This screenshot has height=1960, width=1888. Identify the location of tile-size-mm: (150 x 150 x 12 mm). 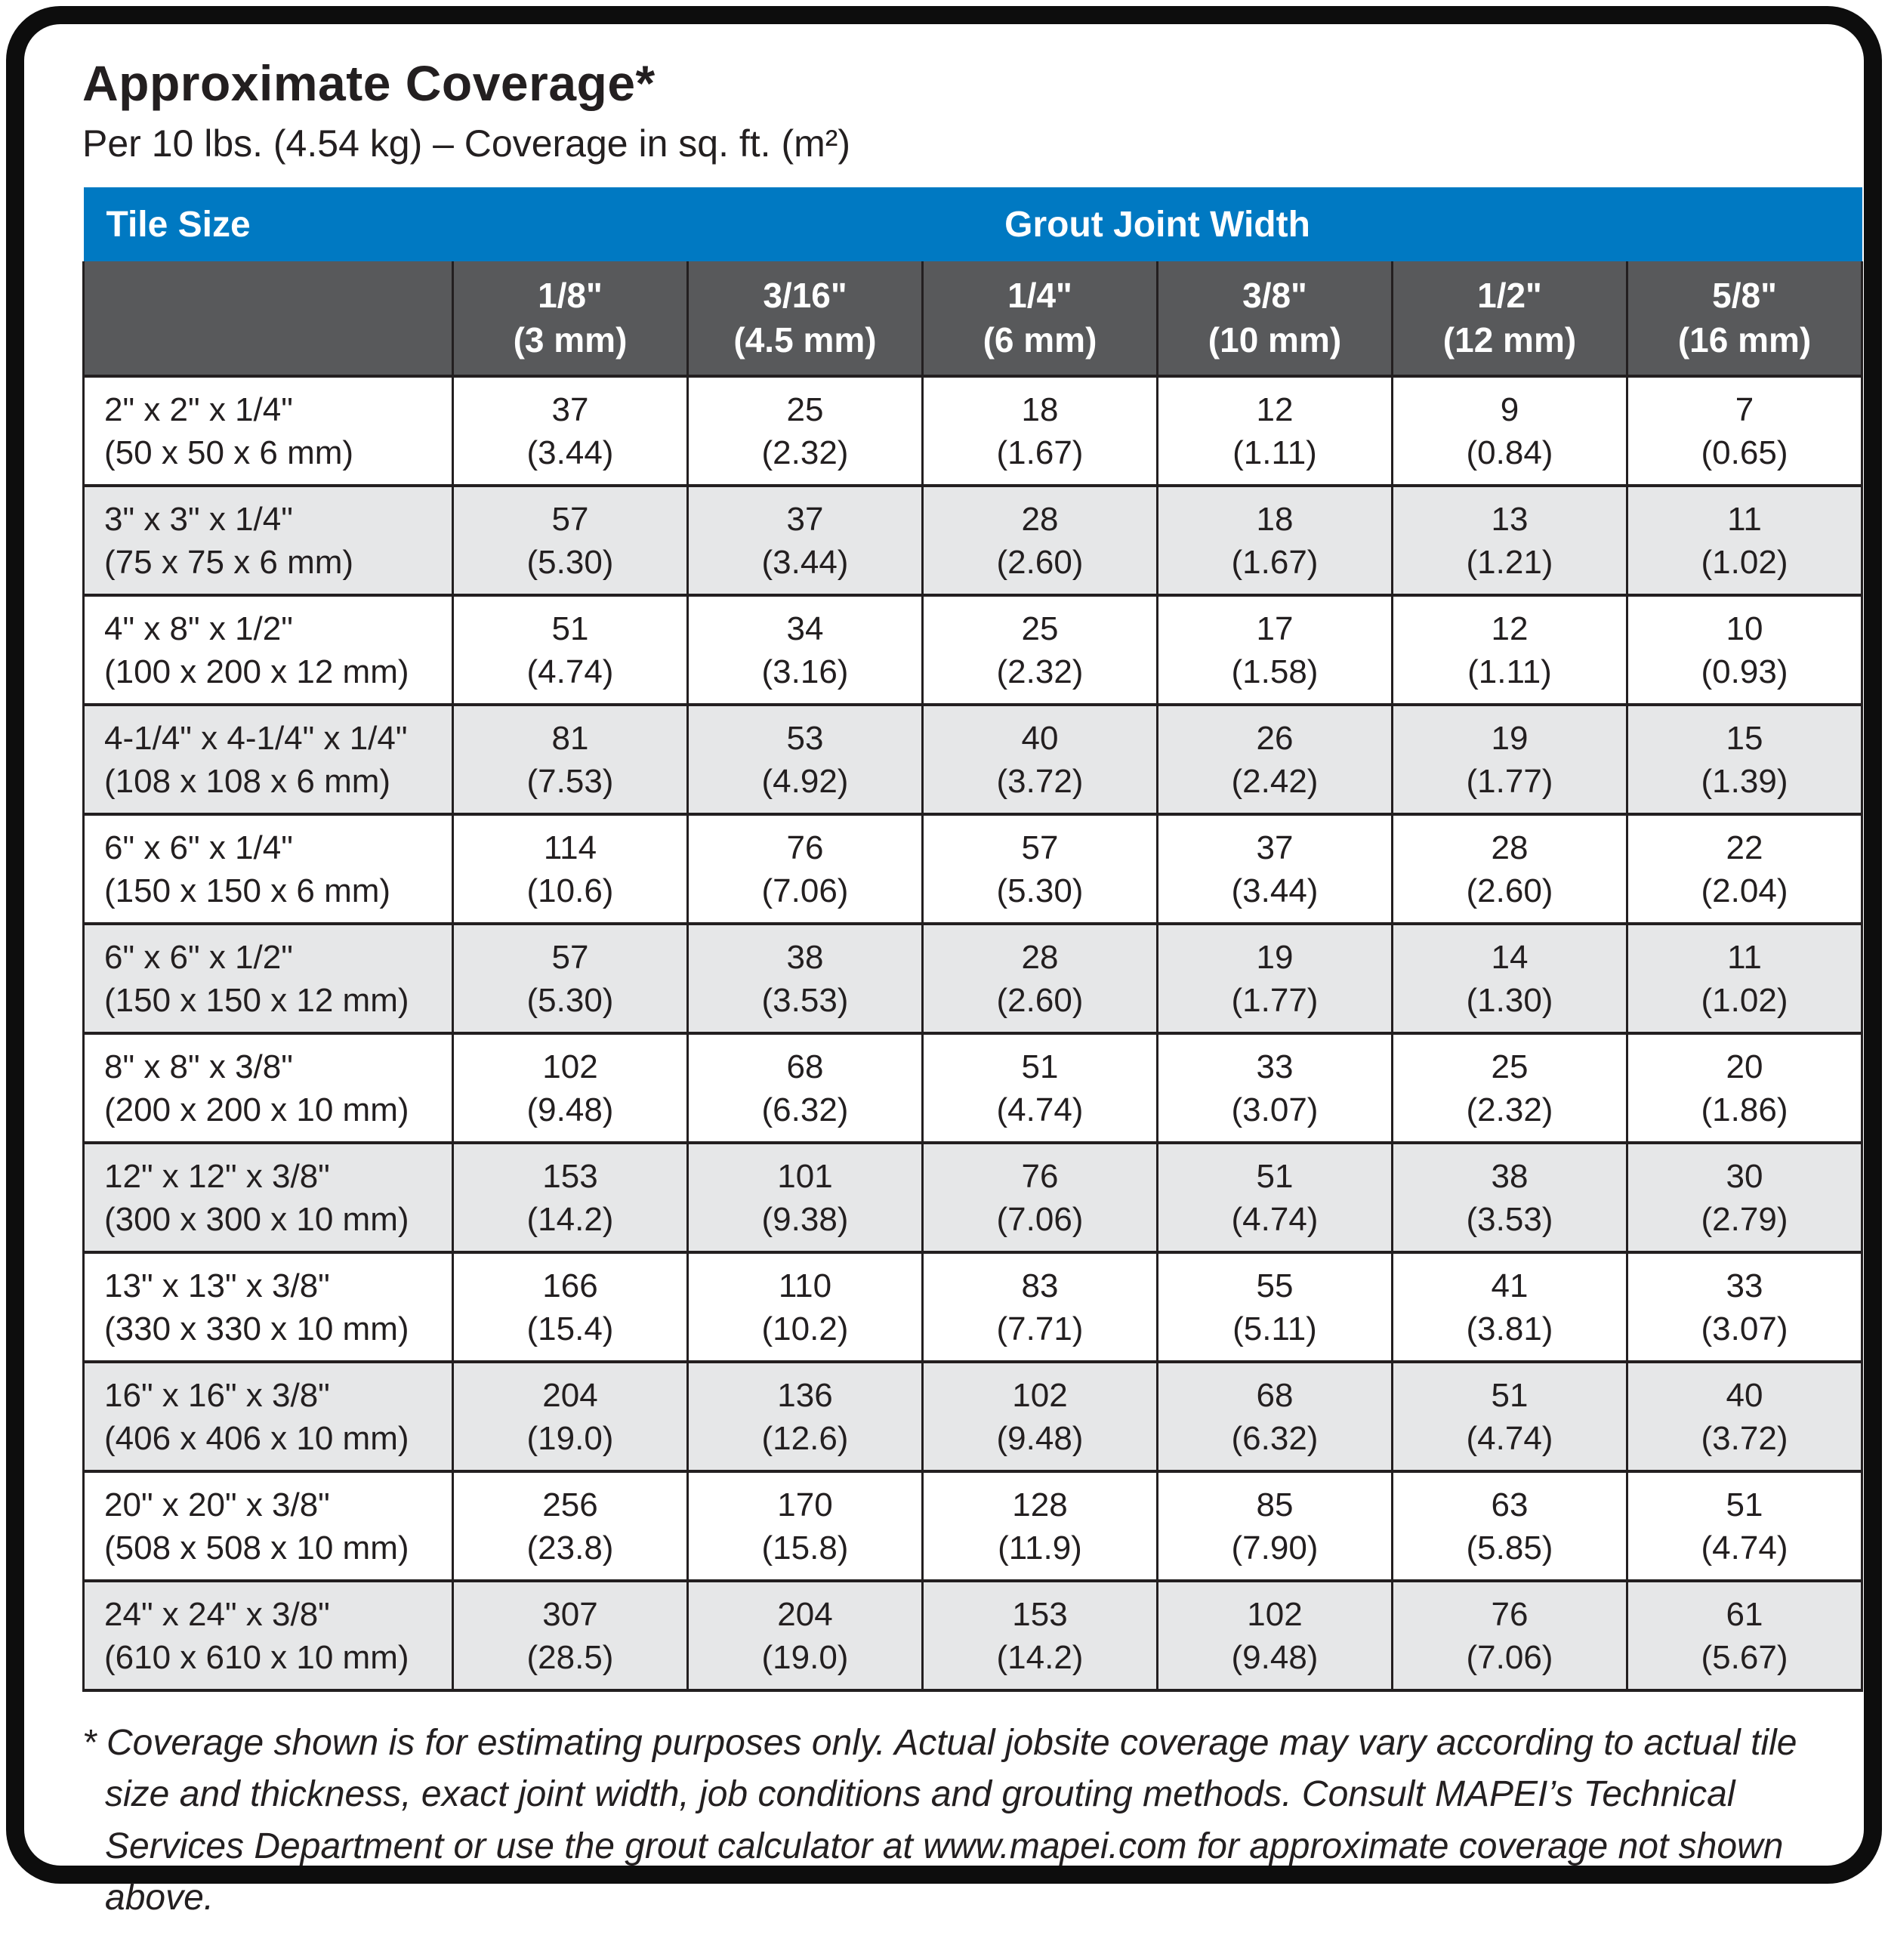
(256, 1000).